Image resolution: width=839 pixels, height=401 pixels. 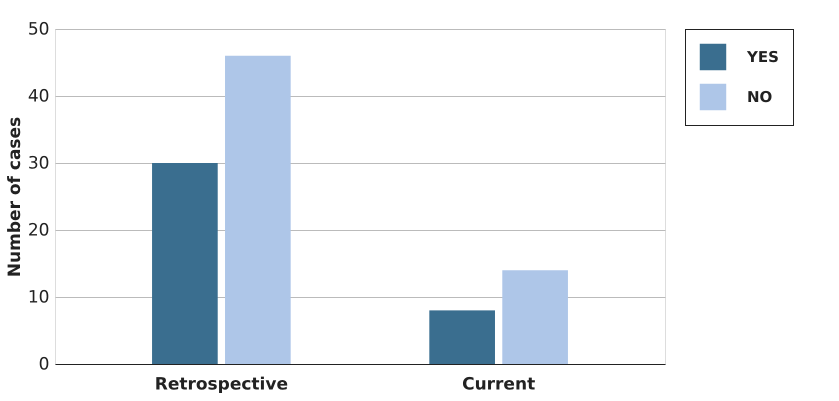 I want to click on legend-label: NO, so click(x=759, y=97).